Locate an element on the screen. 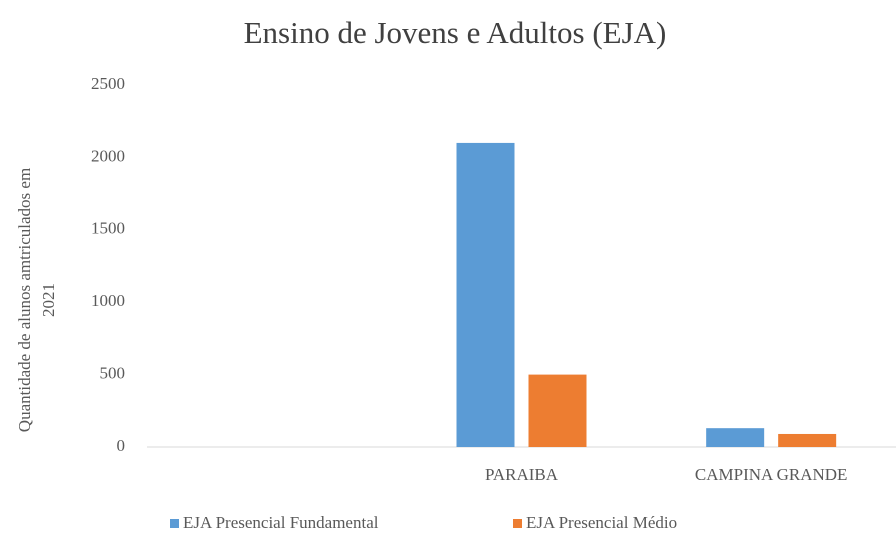  y-tick-label: 1000 is located at coordinates (108, 300).